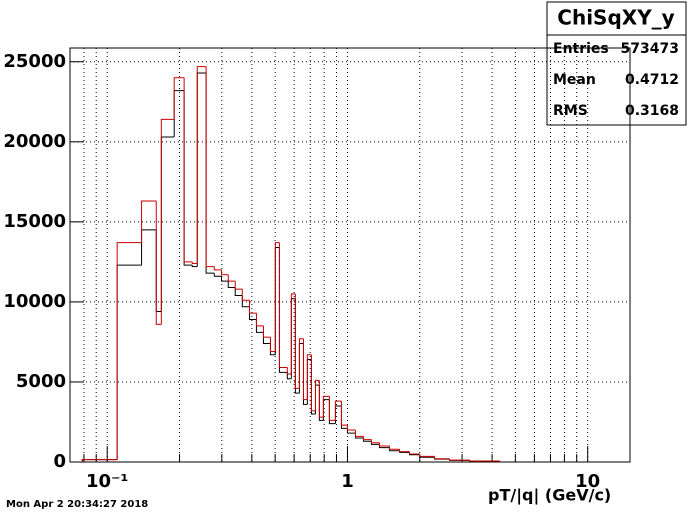  I want to click on stats-value: 0.3168, so click(652, 111).